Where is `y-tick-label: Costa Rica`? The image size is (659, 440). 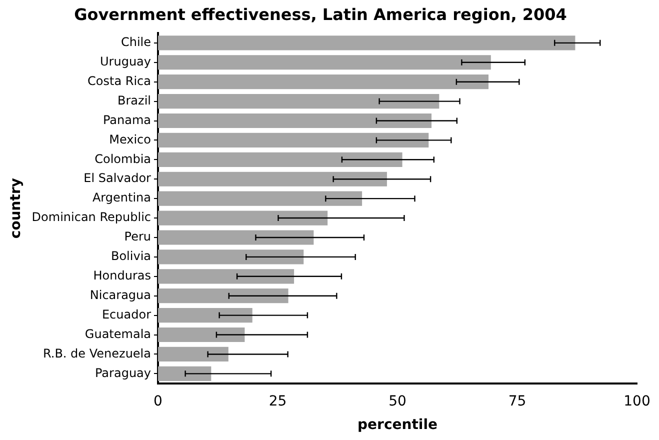 y-tick-label: Costa Rica is located at coordinates (120, 81).